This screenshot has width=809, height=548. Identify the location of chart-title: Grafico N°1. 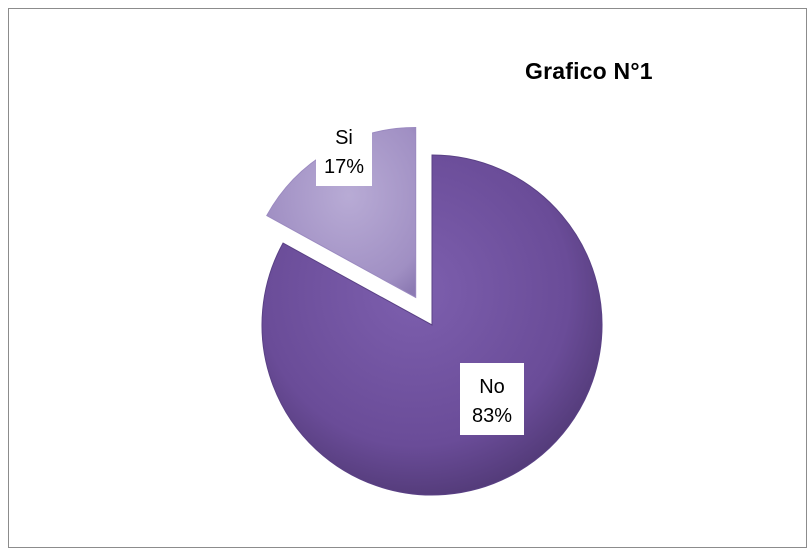
(589, 71).